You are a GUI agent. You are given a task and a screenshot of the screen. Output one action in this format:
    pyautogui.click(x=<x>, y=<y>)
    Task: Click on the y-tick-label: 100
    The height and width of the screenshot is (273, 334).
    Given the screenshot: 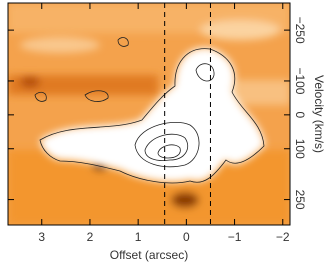 What is the action you would take?
    pyautogui.click(x=300, y=149)
    